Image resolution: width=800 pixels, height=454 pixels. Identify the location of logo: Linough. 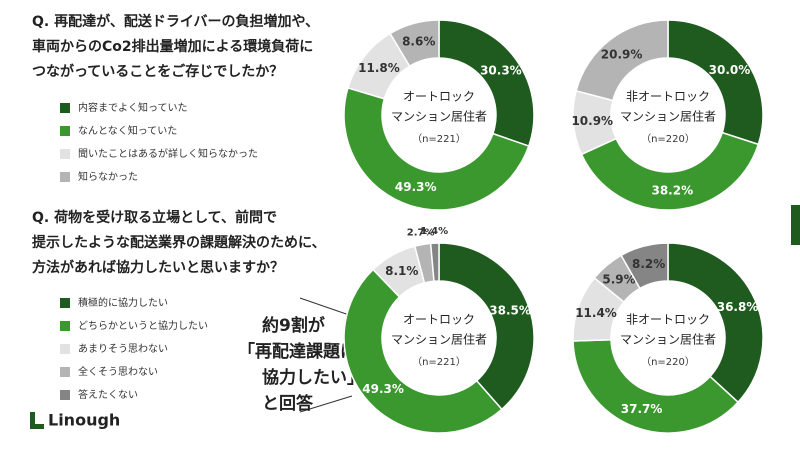
(75, 420).